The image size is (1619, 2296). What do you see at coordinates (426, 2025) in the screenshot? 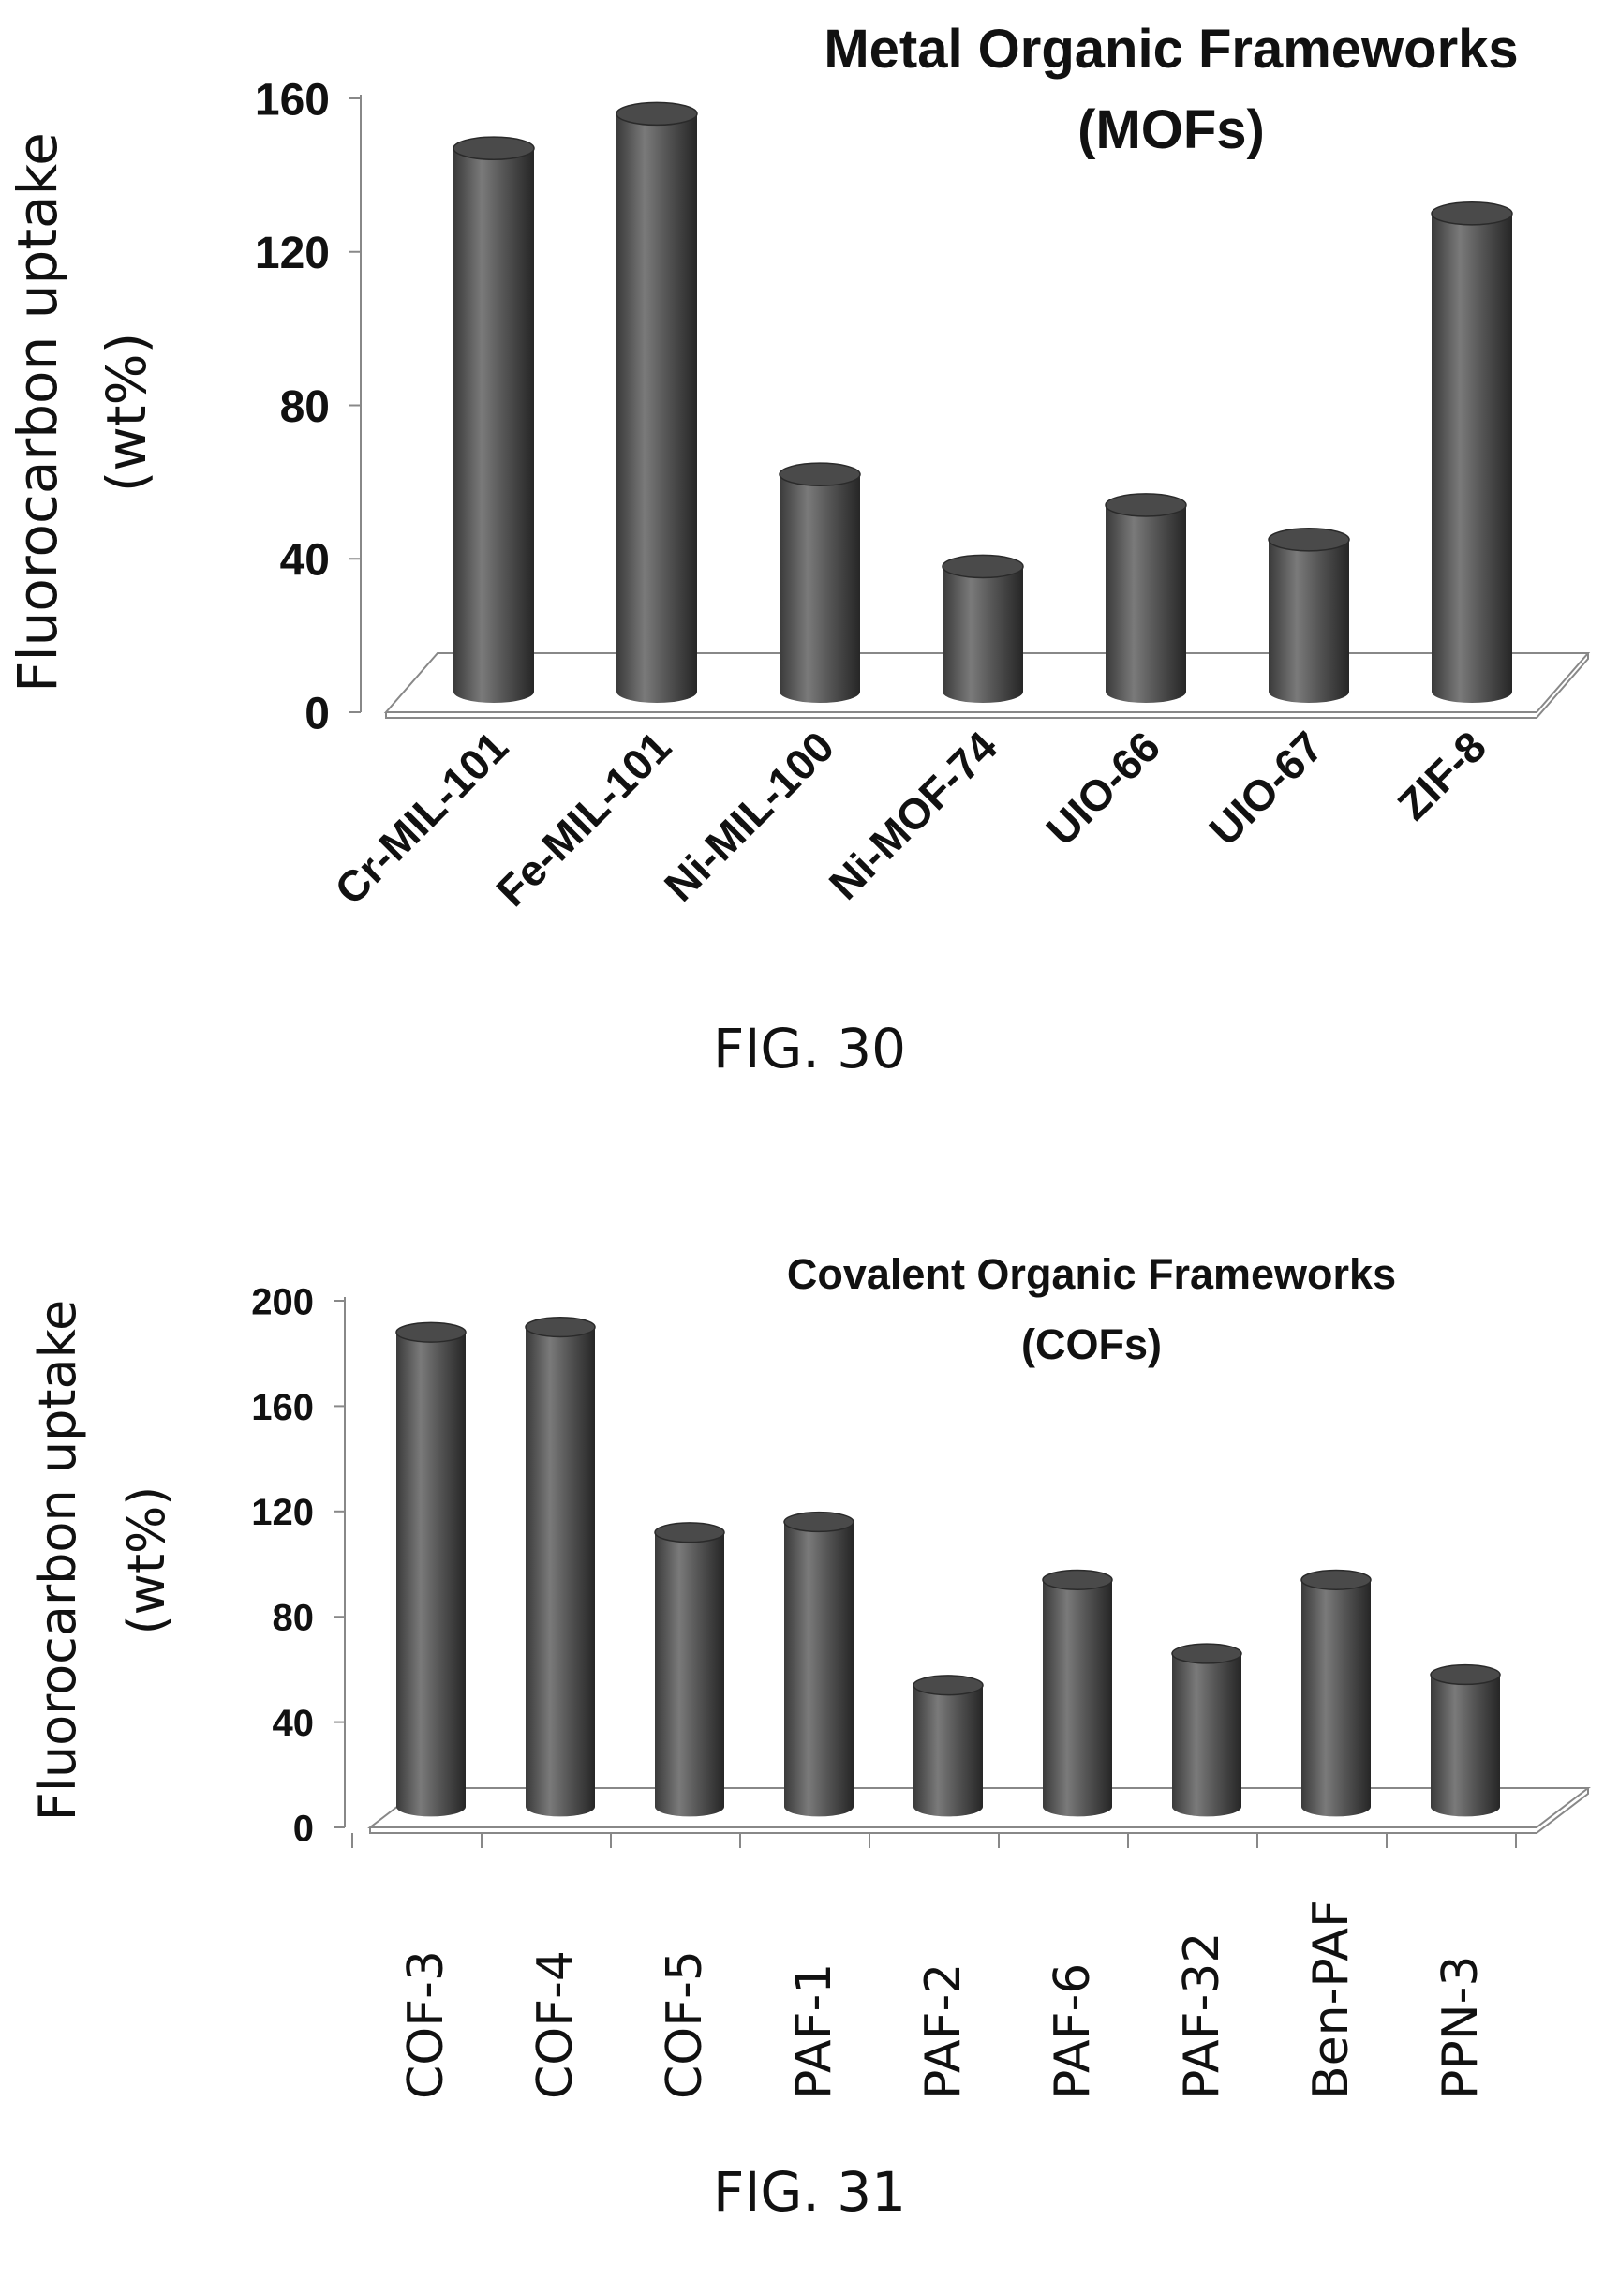
I see `x-category-label: COF-3` at bounding box center [426, 2025].